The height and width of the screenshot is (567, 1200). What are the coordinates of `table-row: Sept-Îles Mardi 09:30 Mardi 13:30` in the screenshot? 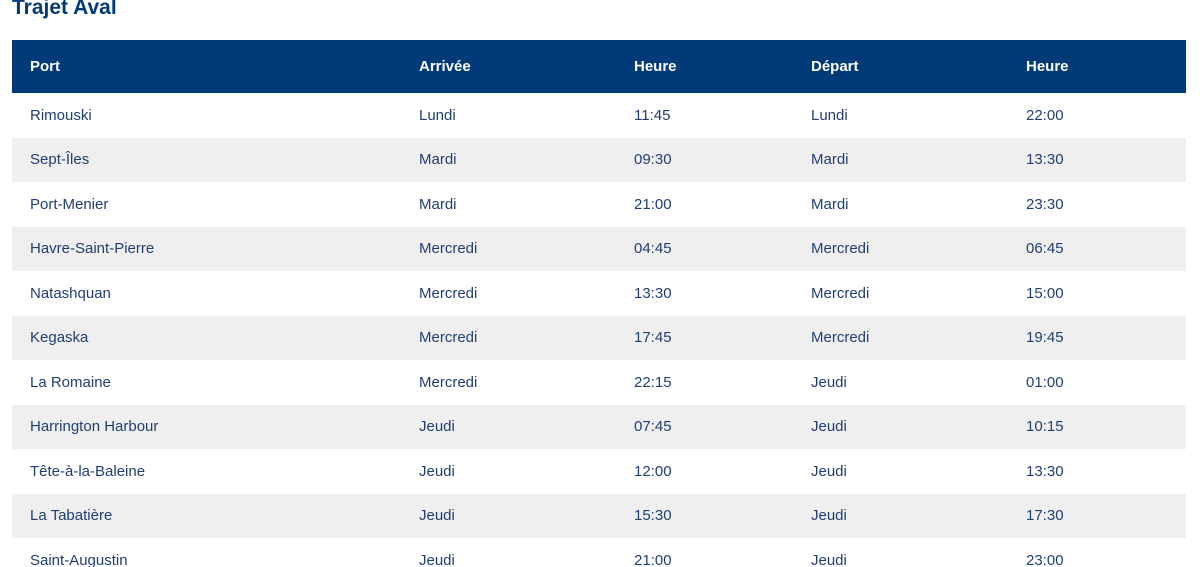 It's located at (599, 159).